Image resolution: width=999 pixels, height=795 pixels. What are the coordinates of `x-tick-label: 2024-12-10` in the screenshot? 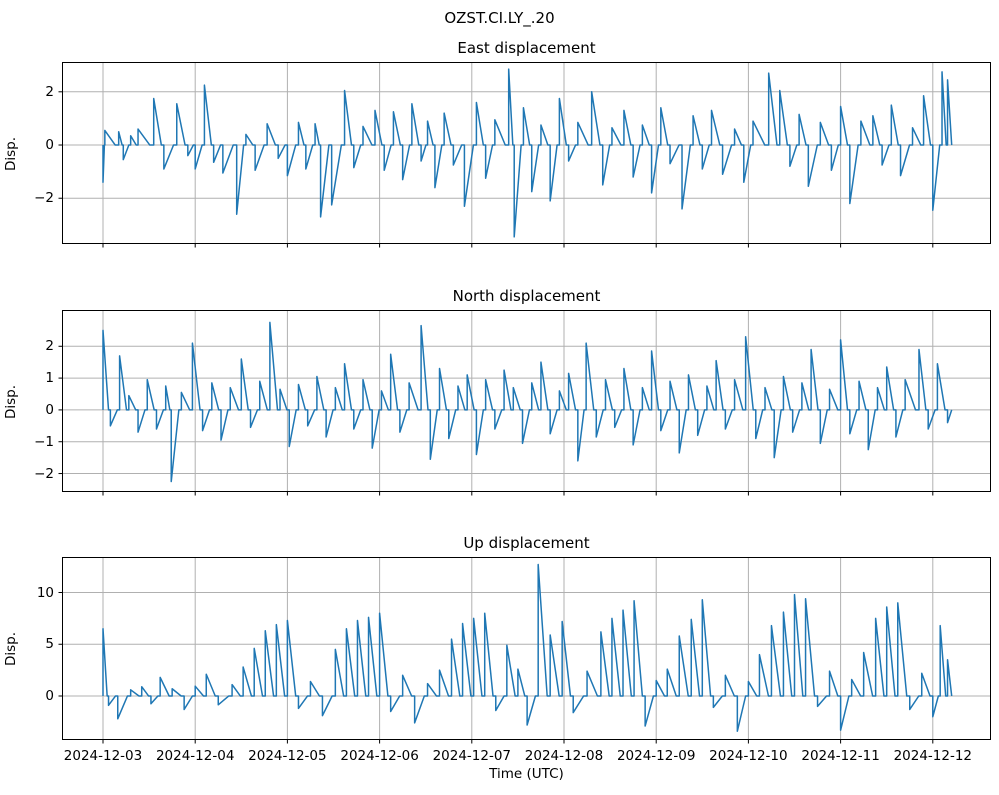 It's located at (748, 756).